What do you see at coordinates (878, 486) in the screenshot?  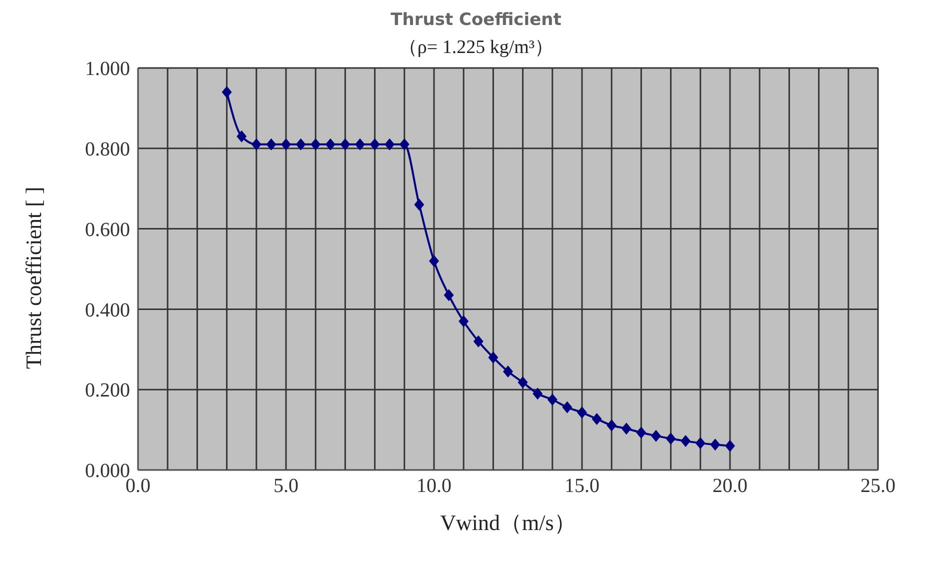 I see `x-tick-label: 25.0` at bounding box center [878, 486].